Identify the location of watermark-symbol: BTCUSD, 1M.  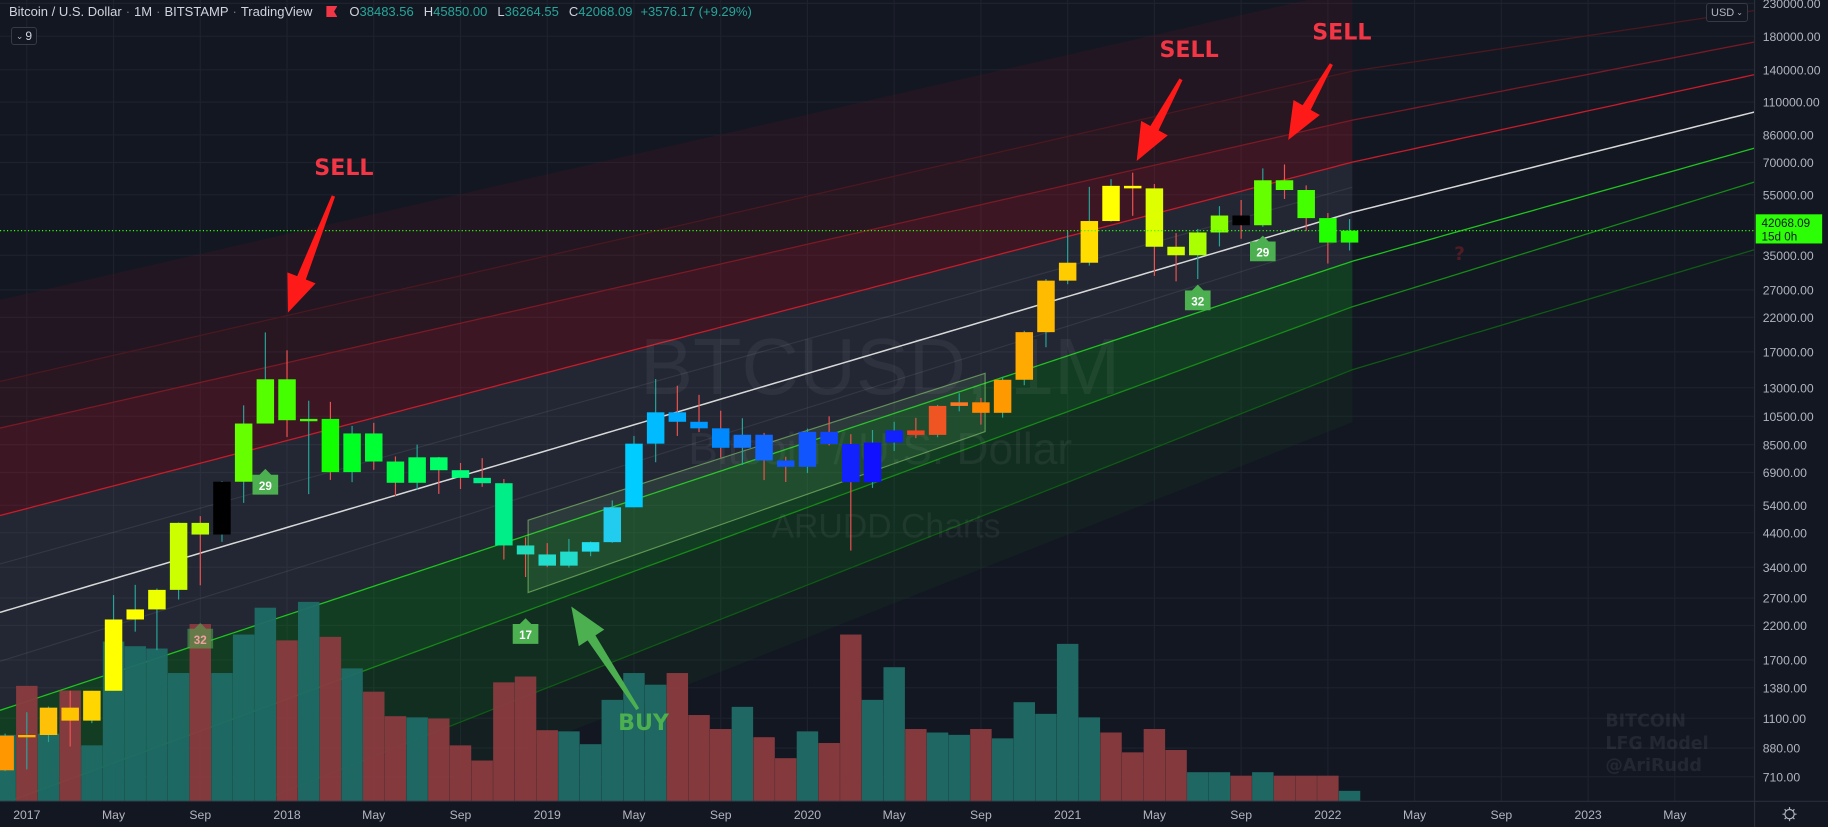
(880, 366).